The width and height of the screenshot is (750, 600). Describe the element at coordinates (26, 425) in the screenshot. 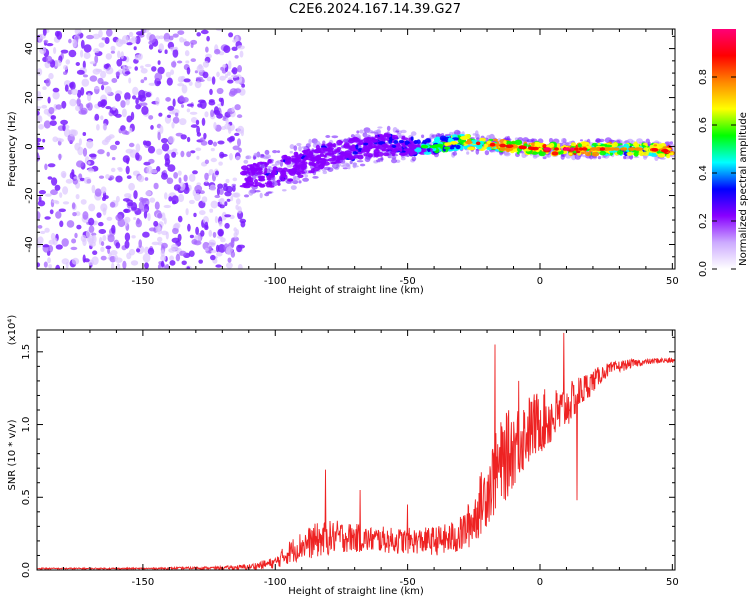

I see `y-tick-label: 1.0` at that location.